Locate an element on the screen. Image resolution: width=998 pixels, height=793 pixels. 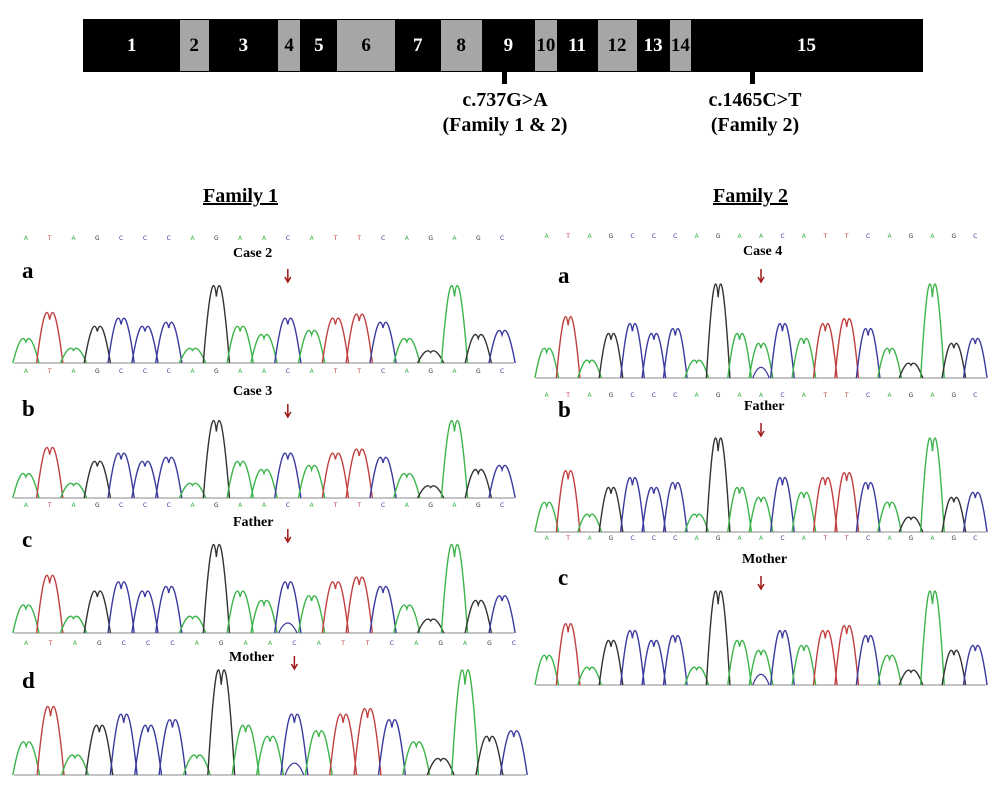
exon-5: 5 is located at coordinates (319, 45).